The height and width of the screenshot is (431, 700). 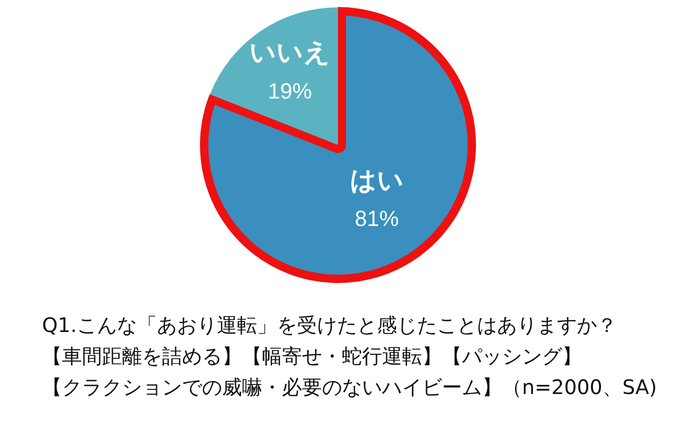 I want to click on text: 【車間距離を詰める】【幅寄せ・蛇行運転】【パッシング】, so click(x=312, y=356).